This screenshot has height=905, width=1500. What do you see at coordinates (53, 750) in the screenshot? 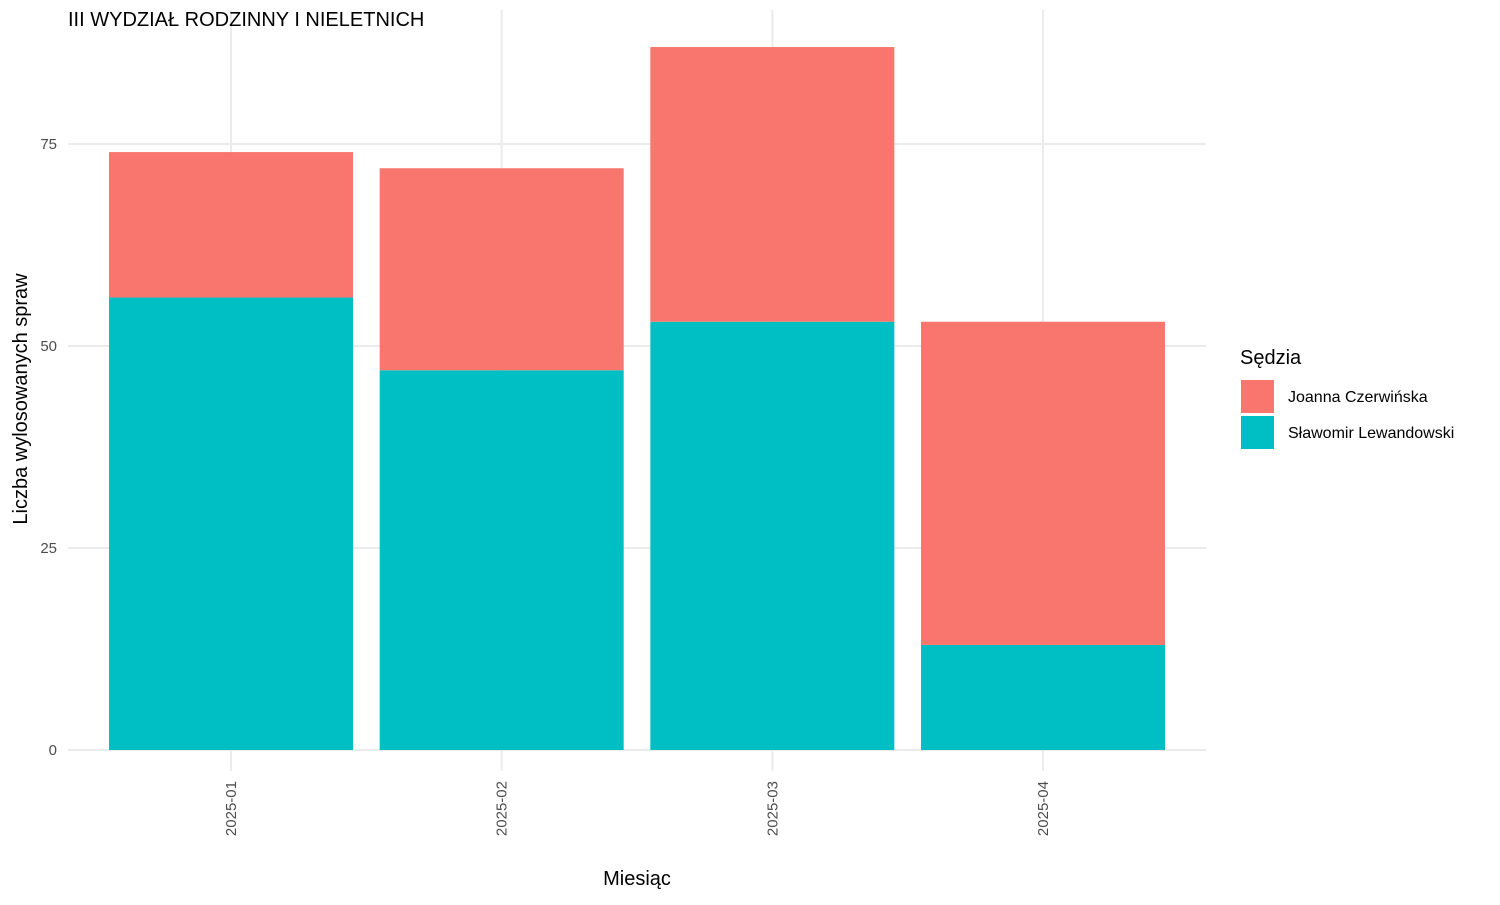
I see `y-tick-label: 0` at bounding box center [53, 750].